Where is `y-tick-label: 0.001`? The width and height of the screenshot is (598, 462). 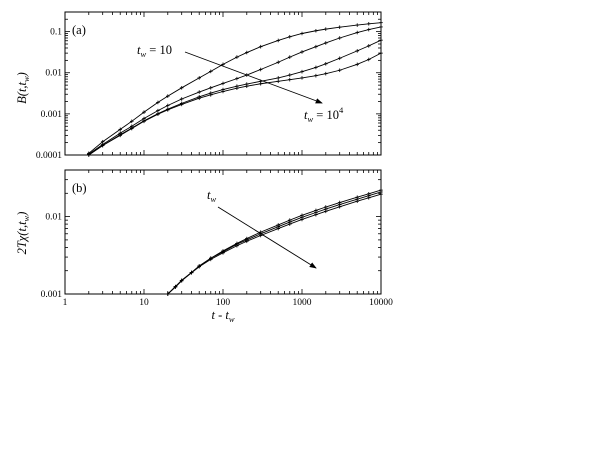
y-tick-label: 0.001 is located at coordinates (52, 295).